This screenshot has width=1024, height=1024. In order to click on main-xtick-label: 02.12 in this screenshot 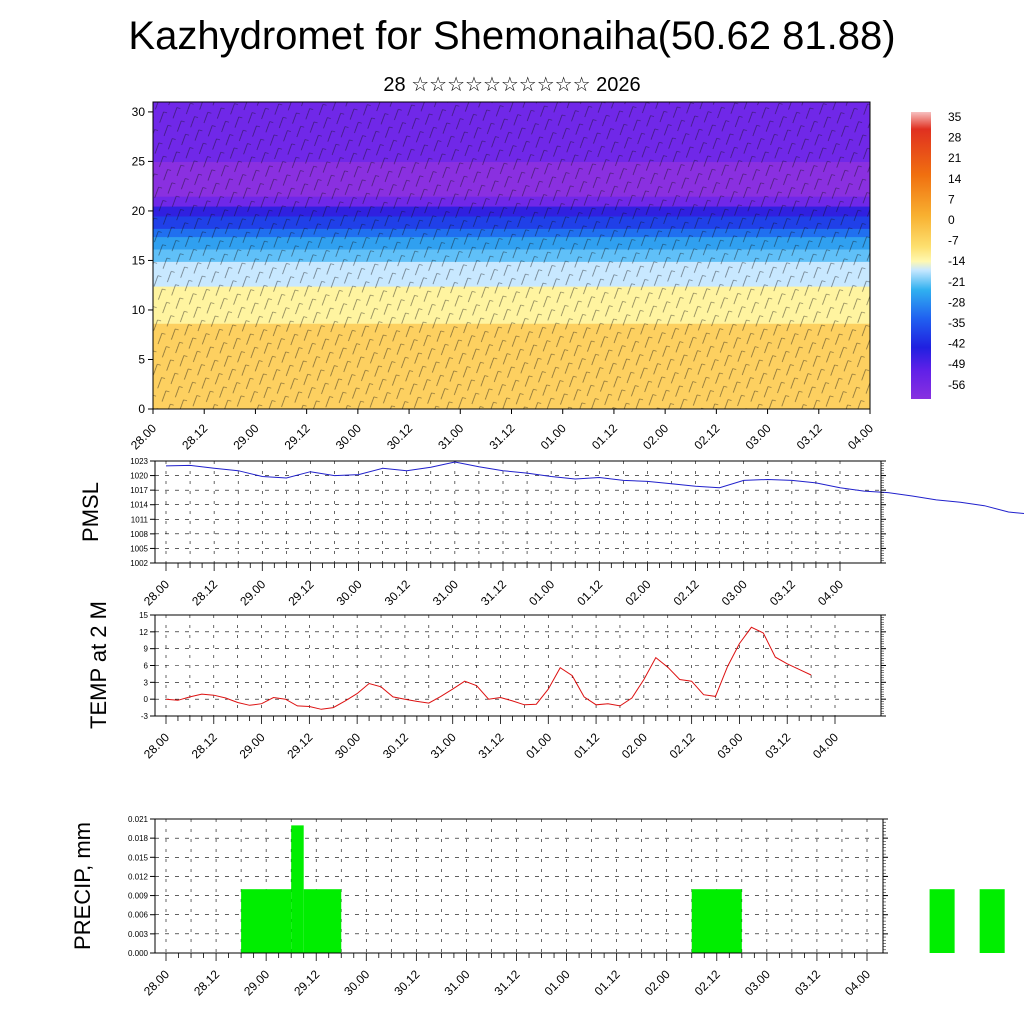, I will do `click(706, 436)`.